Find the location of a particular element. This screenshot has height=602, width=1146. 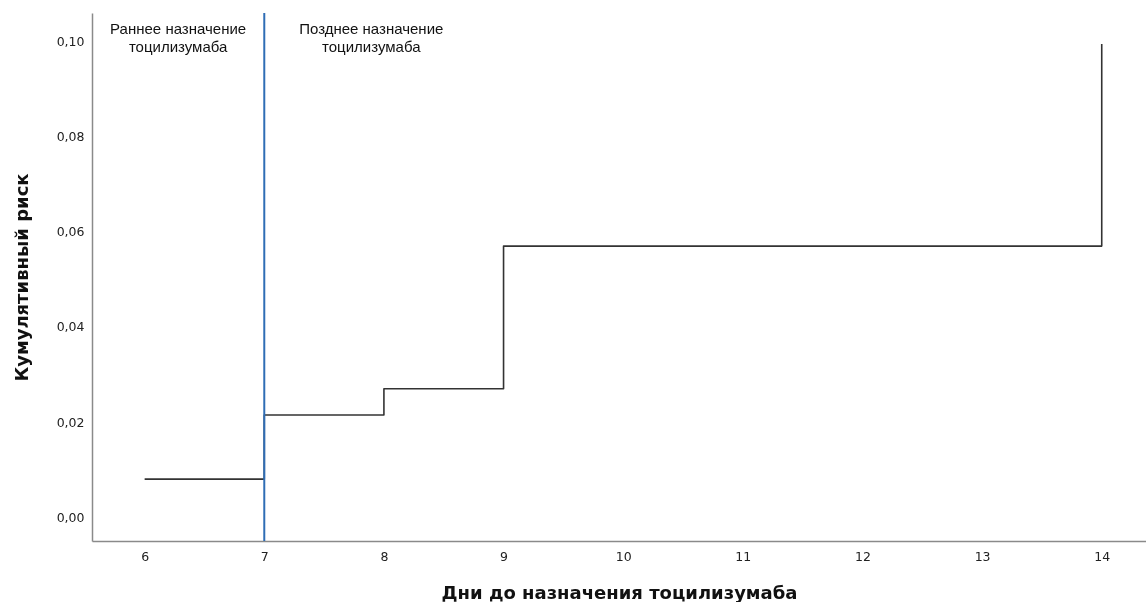

x-tick-label: 9 is located at coordinates (504, 556).